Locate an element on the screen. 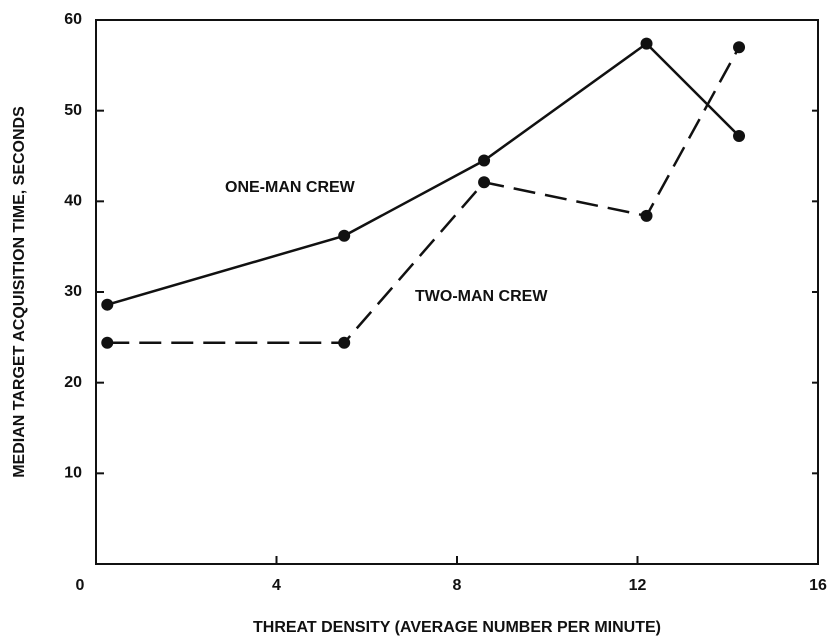 Image resolution: width=836 pixels, height=637 pixels. annotation: ONE-MAN CREW is located at coordinates (290, 187).